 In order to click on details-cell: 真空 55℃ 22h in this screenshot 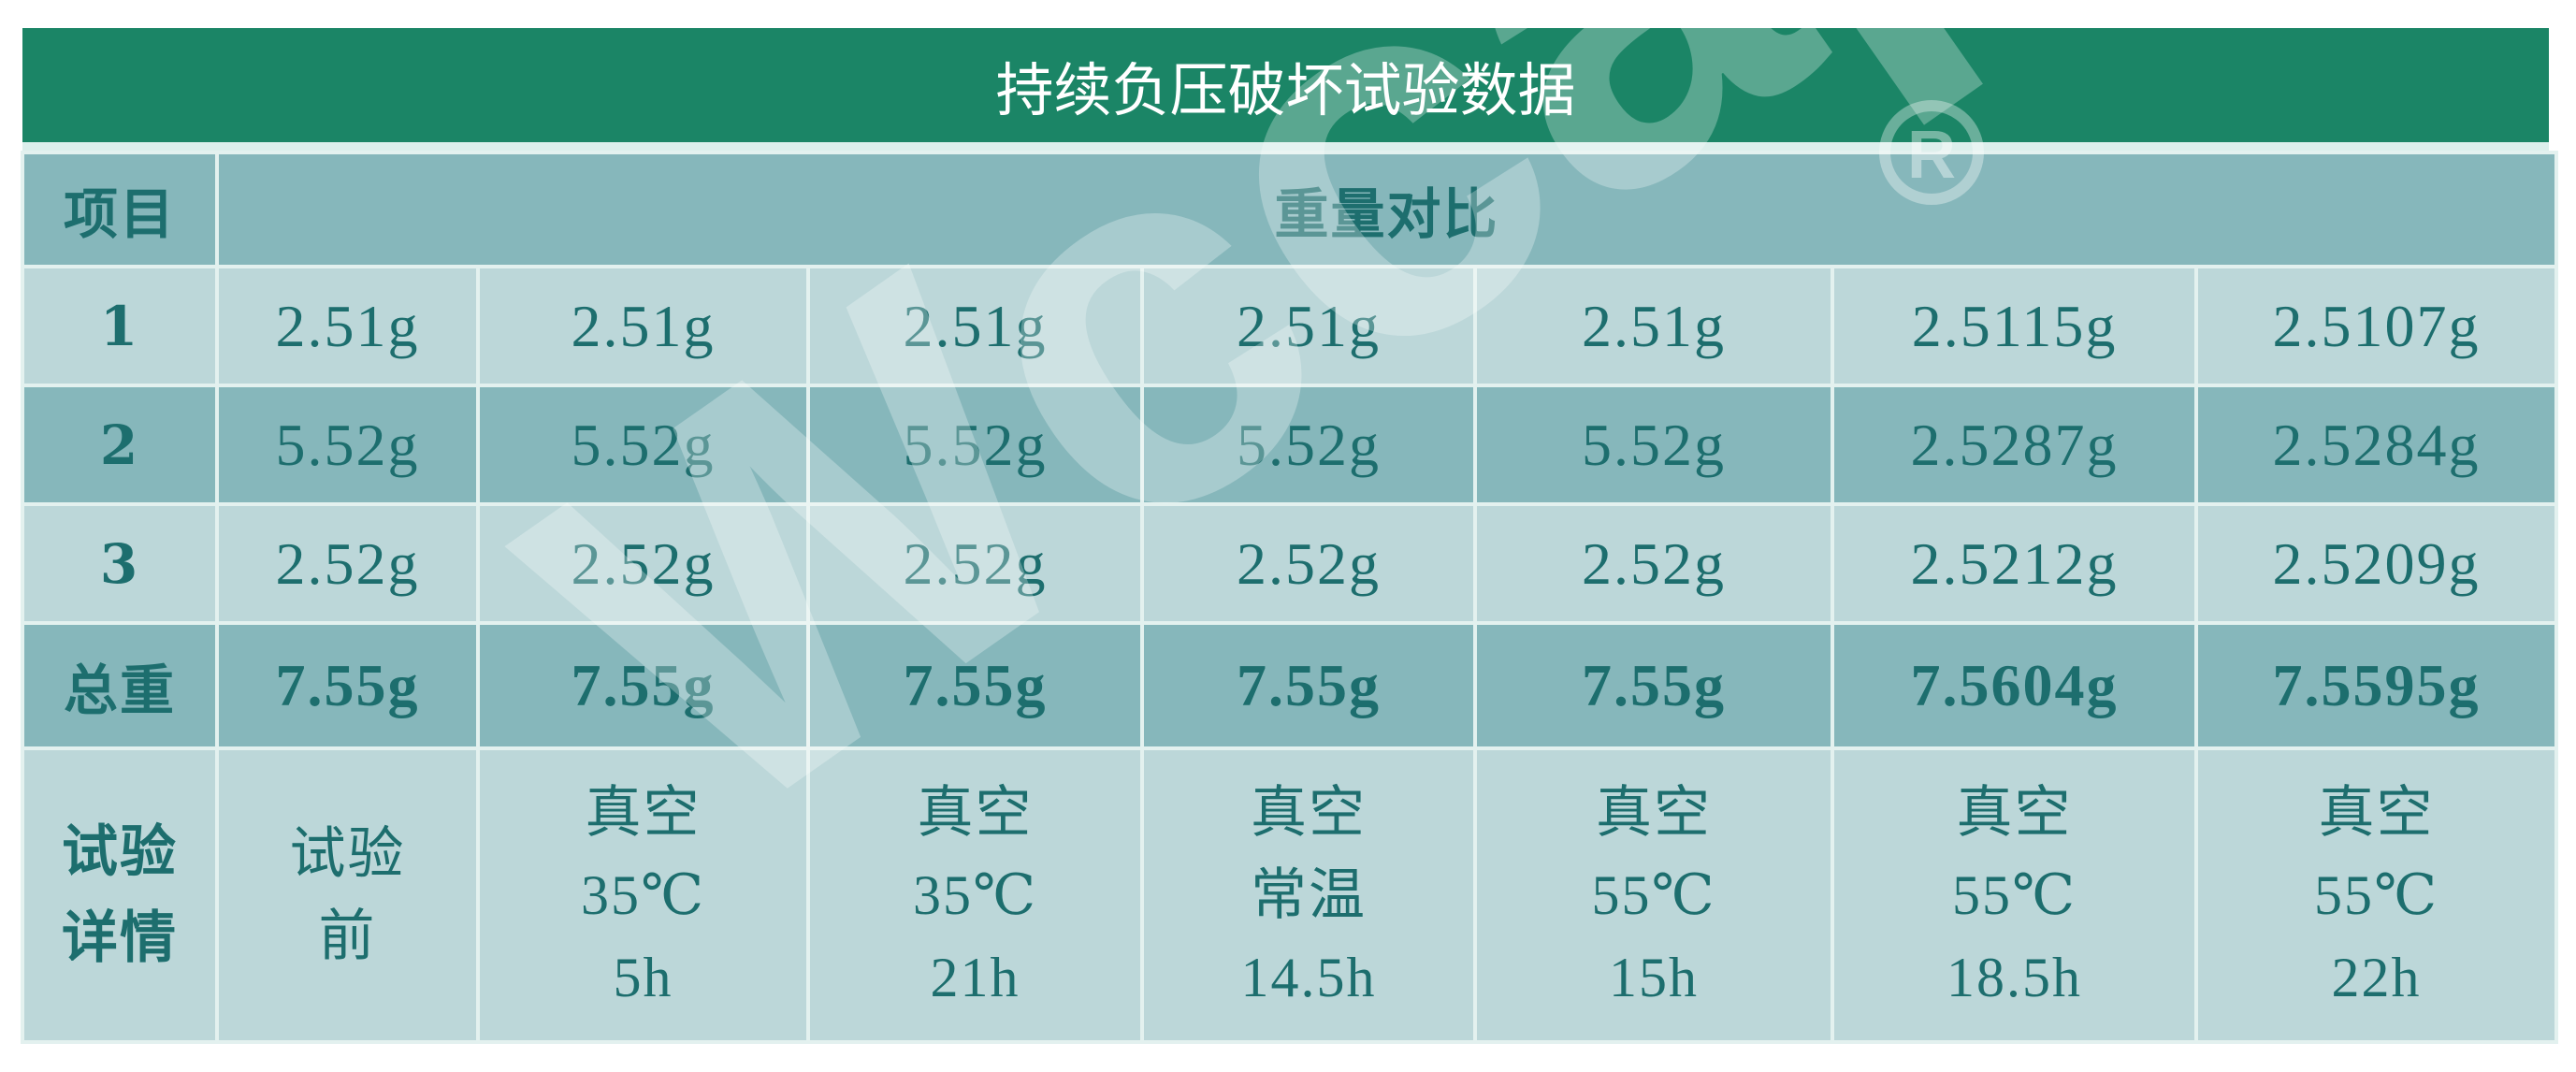, I will do `click(2376, 895)`.